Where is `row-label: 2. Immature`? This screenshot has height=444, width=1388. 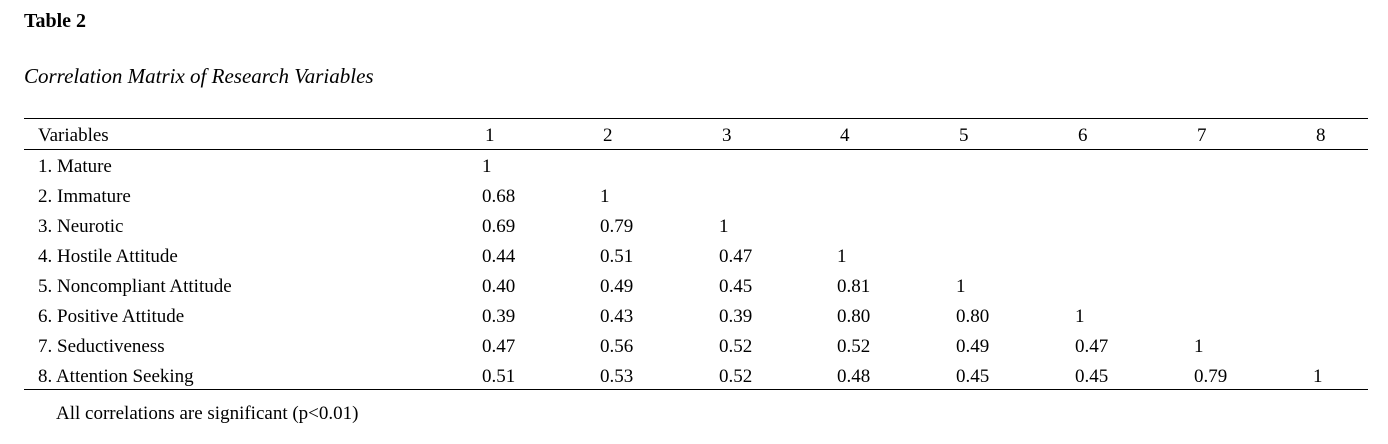
row-label: 2. Immature is located at coordinates (84, 196).